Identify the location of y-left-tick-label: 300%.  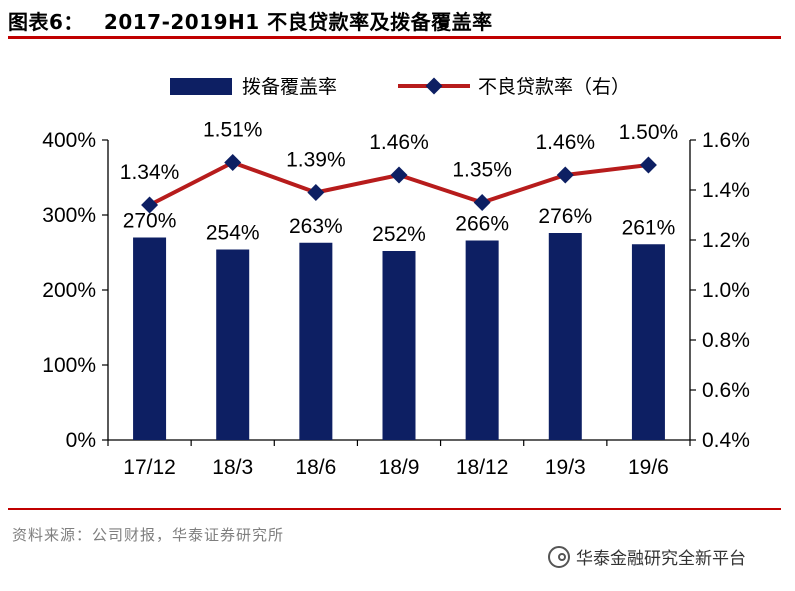
(69, 215).